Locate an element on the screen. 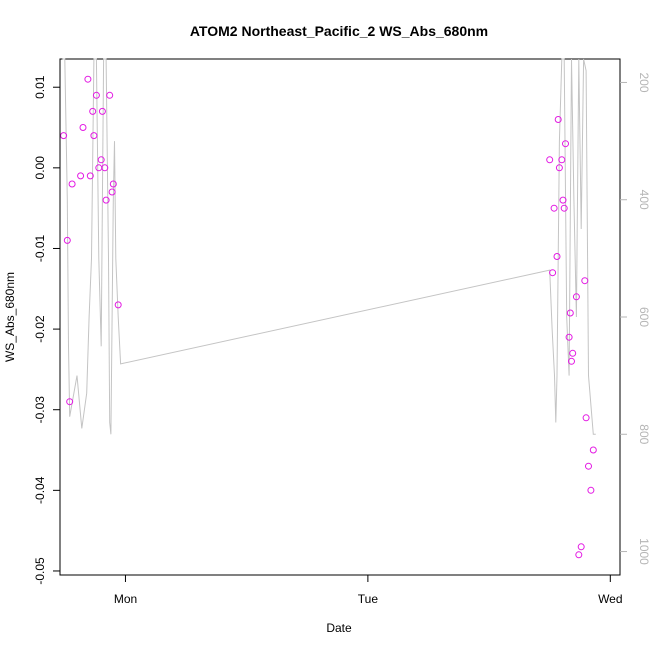 The height and width of the screenshot is (650, 650). x-tick-label: Tue is located at coordinates (368, 599).